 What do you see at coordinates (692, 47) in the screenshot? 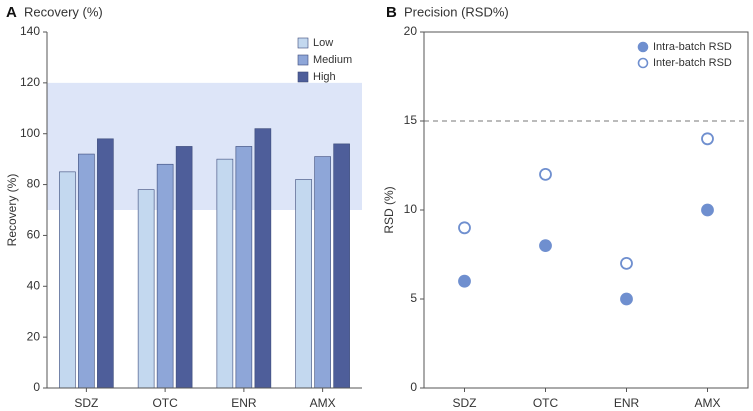
I see `legend-label: Intra-batch RSD` at bounding box center [692, 47].